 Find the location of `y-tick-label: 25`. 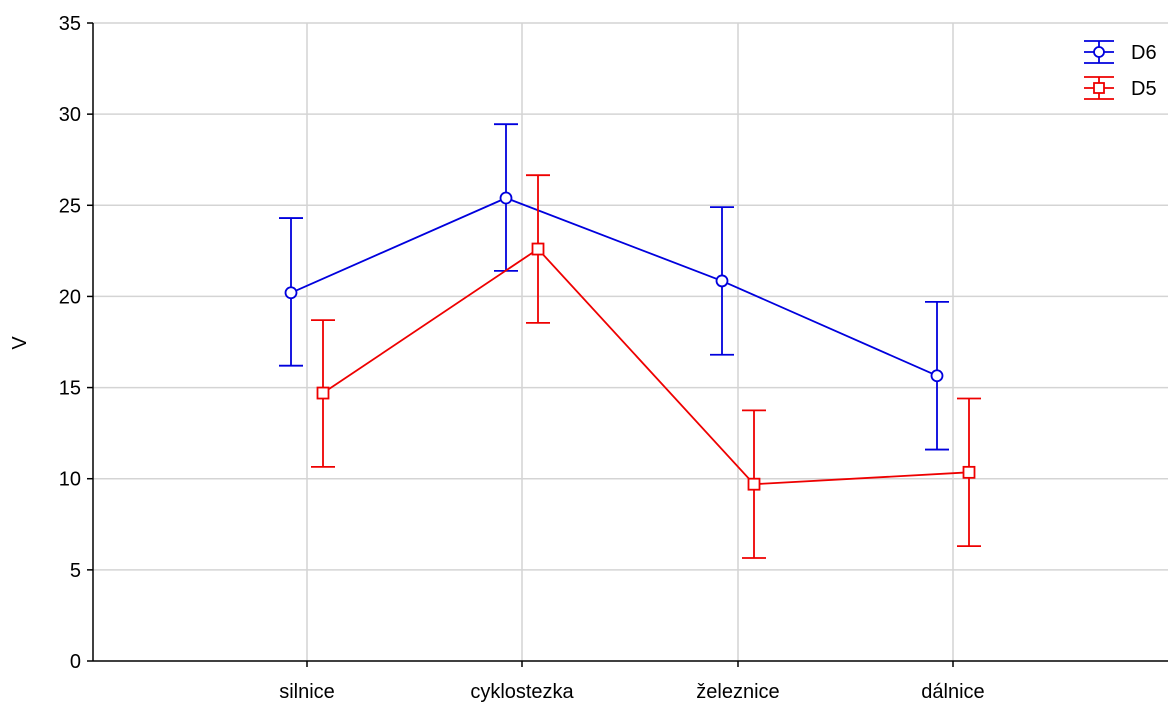

y-tick-label: 25 is located at coordinates (70, 206).